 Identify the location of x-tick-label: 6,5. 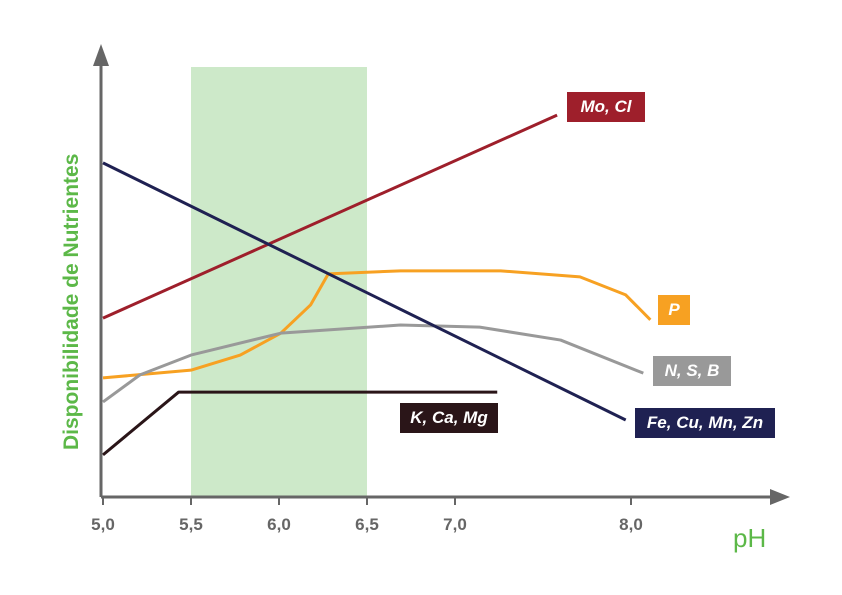
(367, 524).